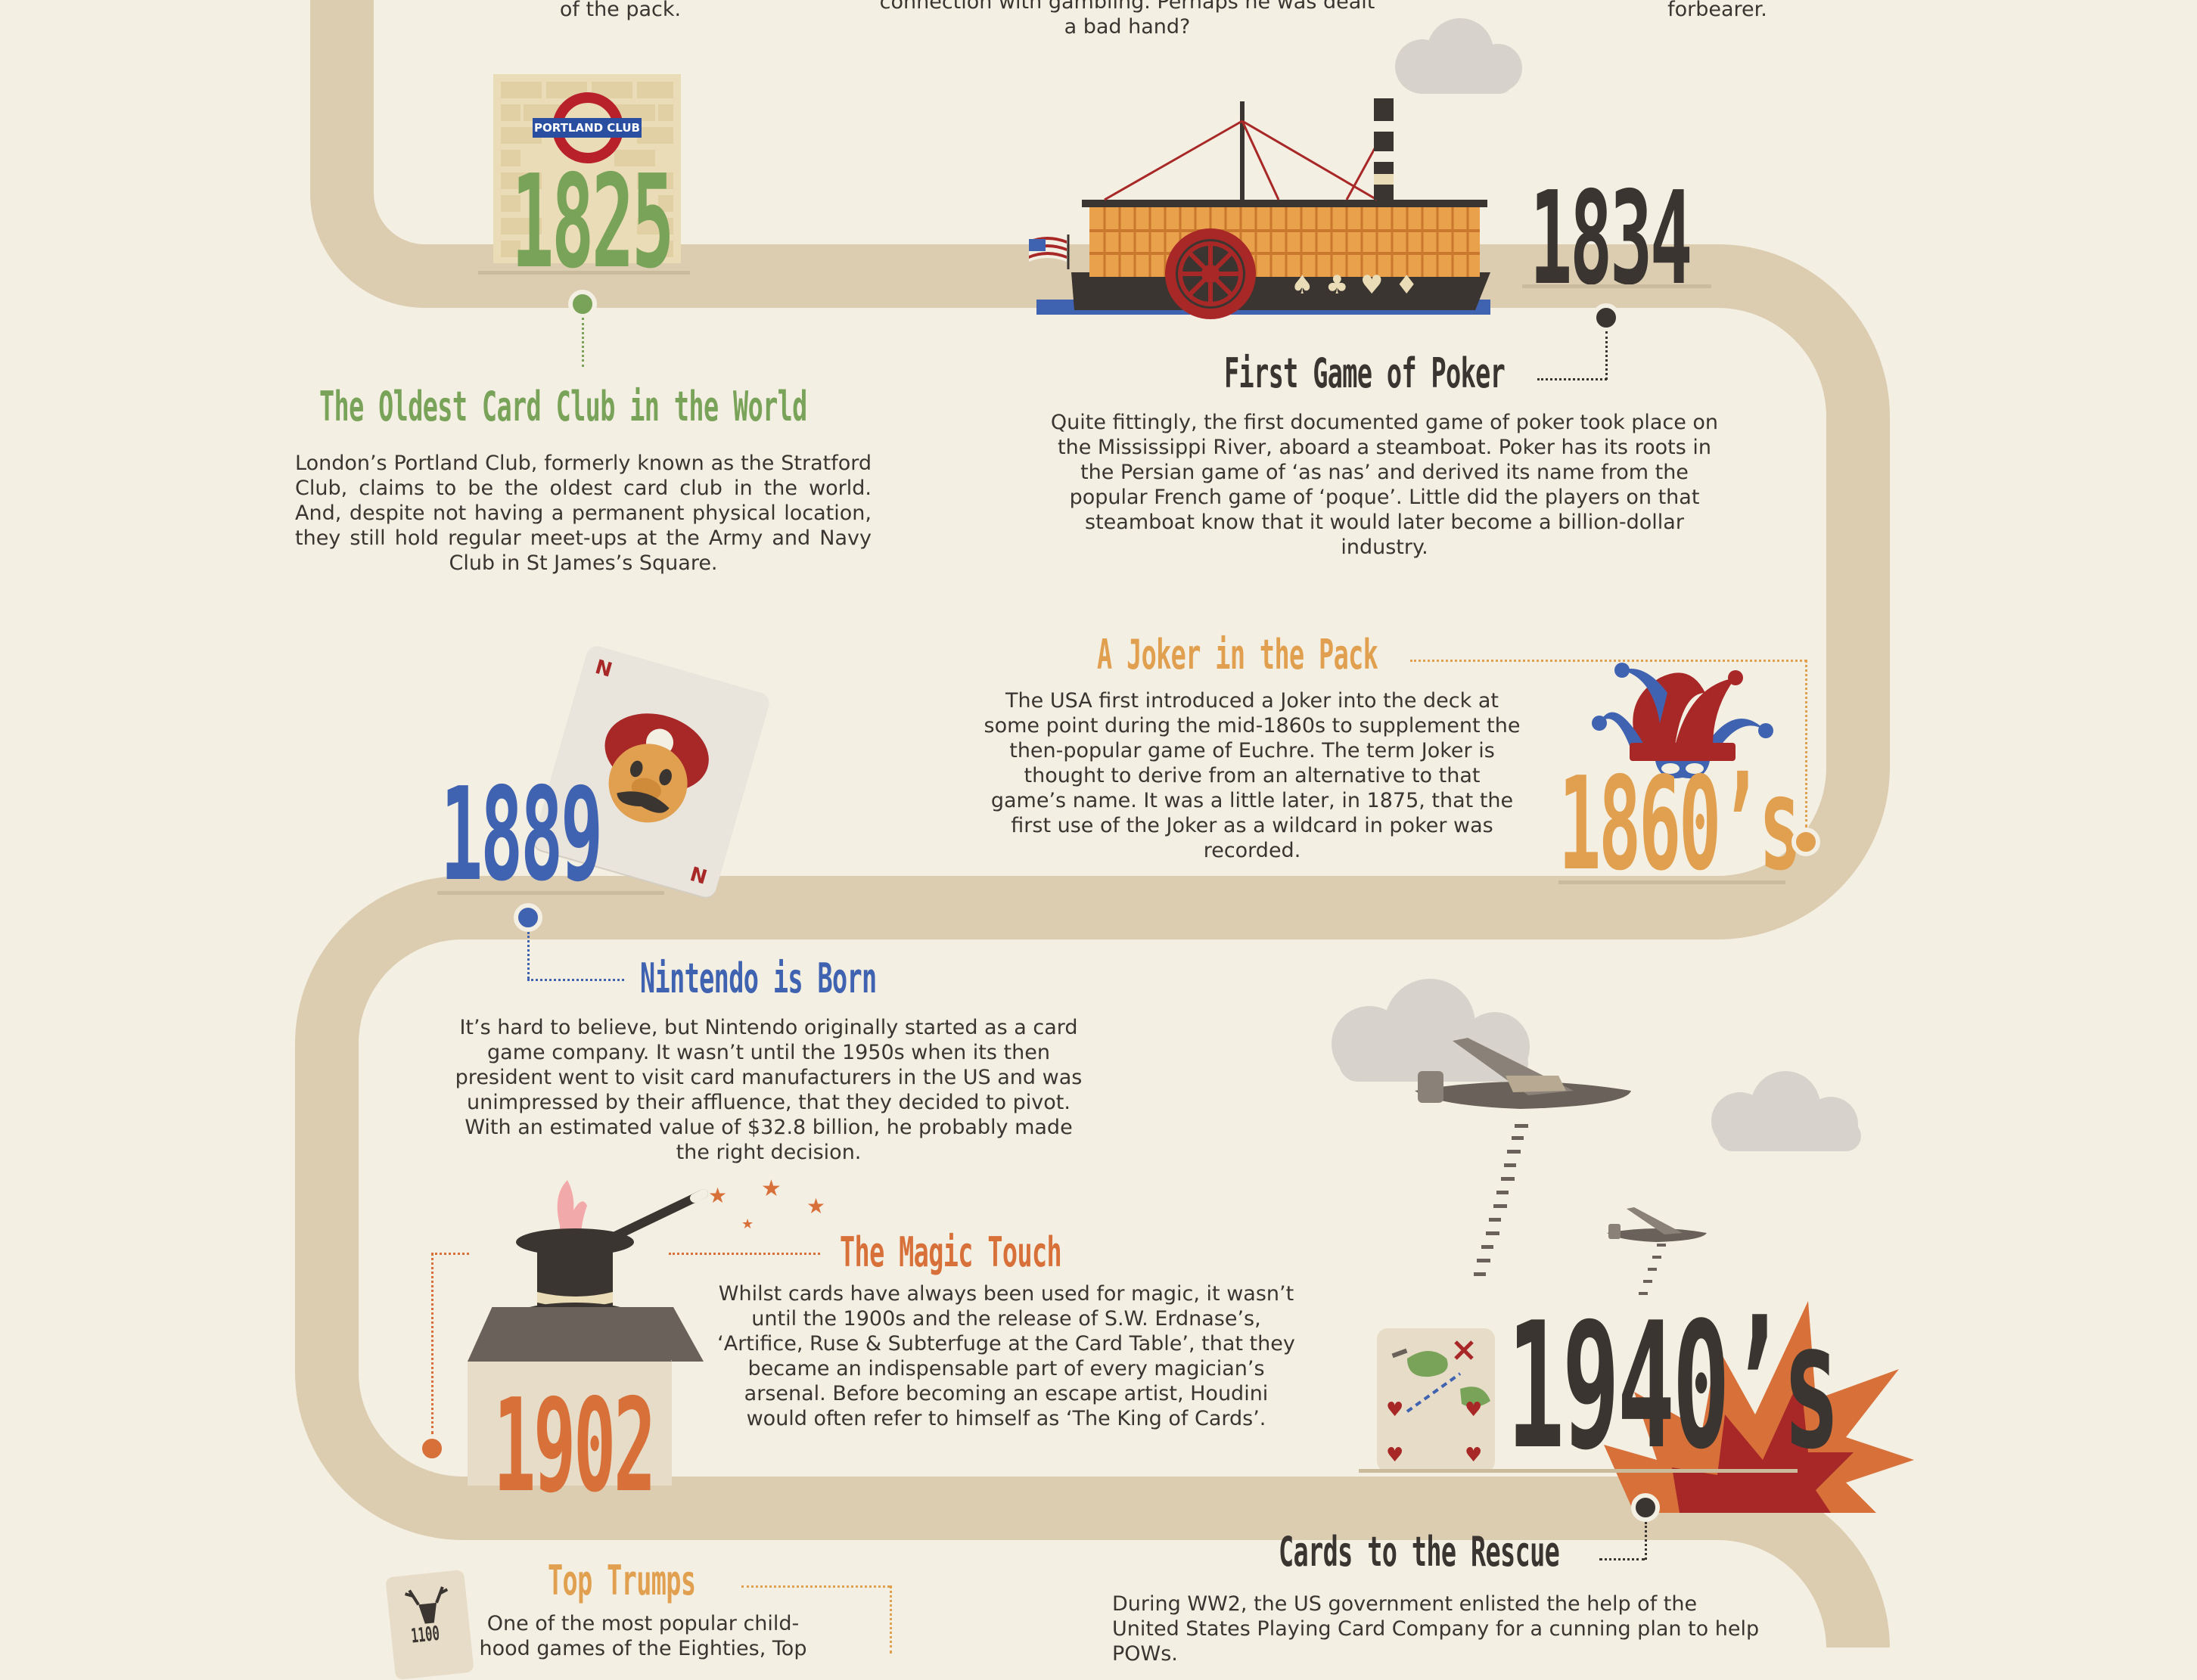 The width and height of the screenshot is (2197, 1680). Describe the element at coordinates (592, 222) in the screenshot. I see `year-1825: 1825` at that location.